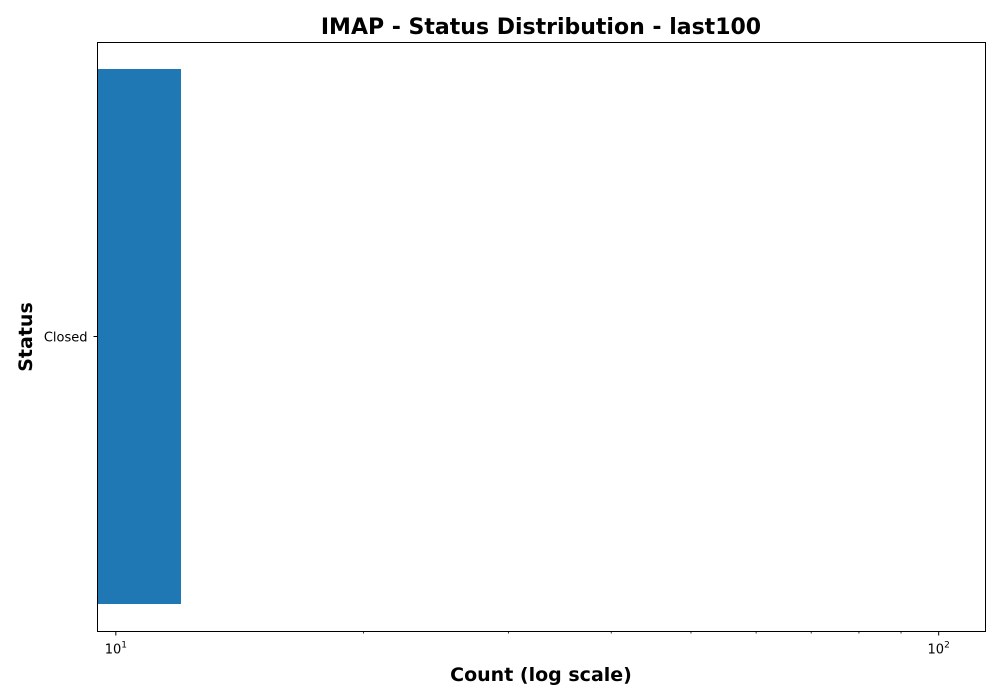 The height and width of the screenshot is (700, 1000). Describe the element at coordinates (116, 649) in the screenshot. I see `x-tick-label: 10¹` at that location.